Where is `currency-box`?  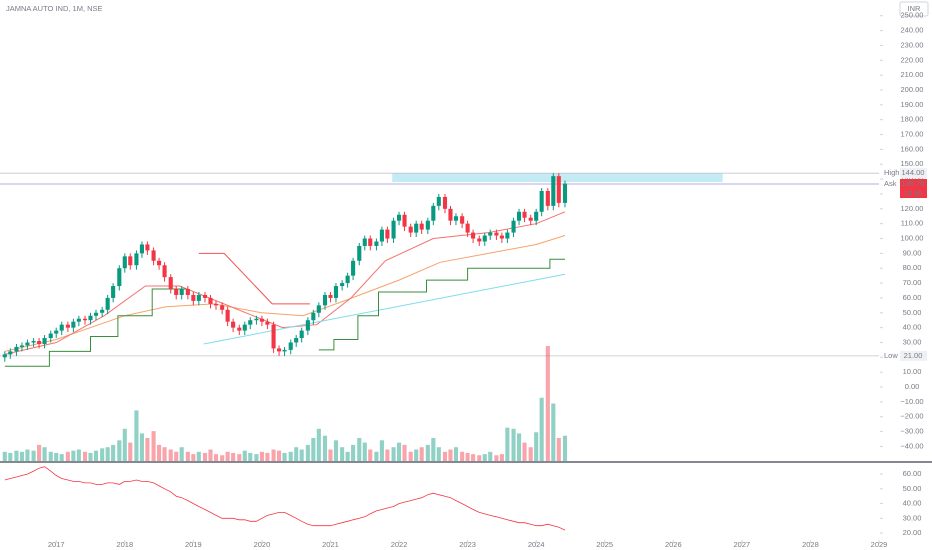
currency-box is located at coordinates (914, 9).